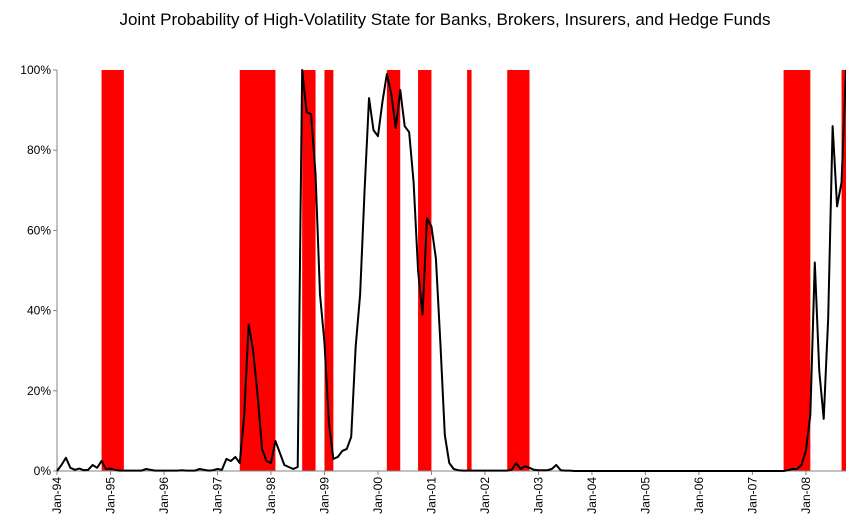 This screenshot has width=846, height=518. What do you see at coordinates (39, 391) in the screenshot?
I see `y-tick-label: 20%` at bounding box center [39, 391].